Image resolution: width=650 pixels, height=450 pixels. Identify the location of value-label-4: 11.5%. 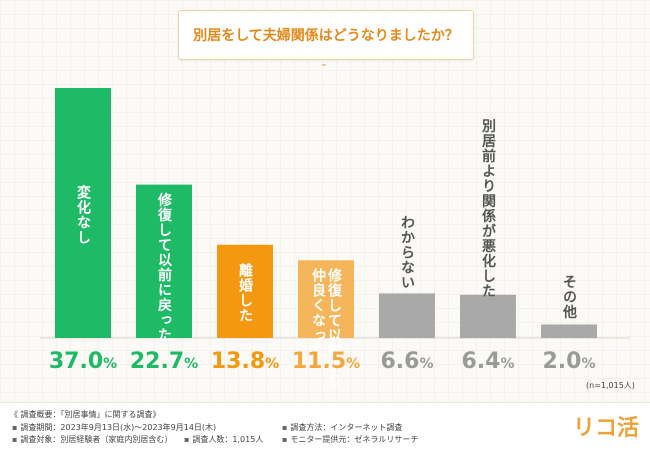
(326, 361).